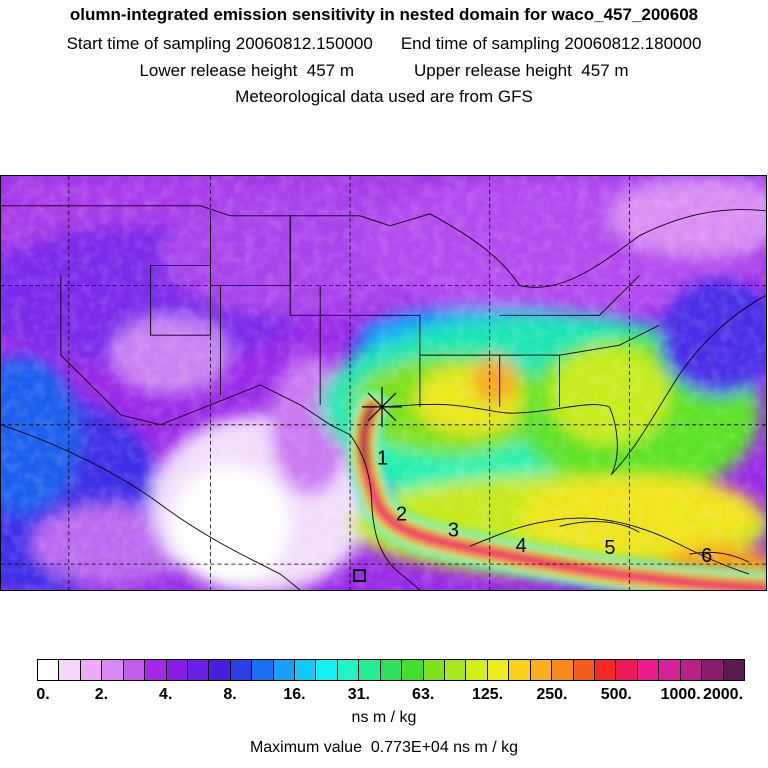 Image resolution: width=768 pixels, height=768 pixels. What do you see at coordinates (358, 694) in the screenshot?
I see `colorbar-tick-label: 31.` at bounding box center [358, 694].